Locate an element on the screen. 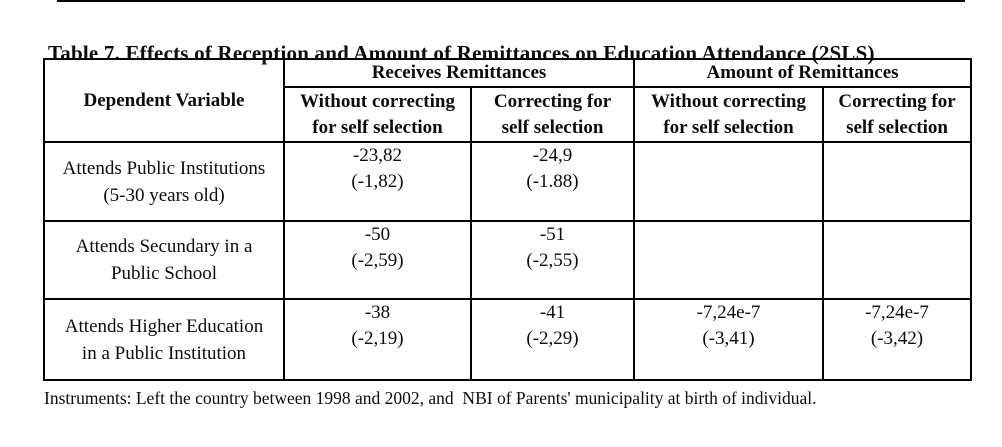 Image resolution: width=1002 pixels, height=447 pixels. t-statistic-value: (-2,59) is located at coordinates (377, 260).